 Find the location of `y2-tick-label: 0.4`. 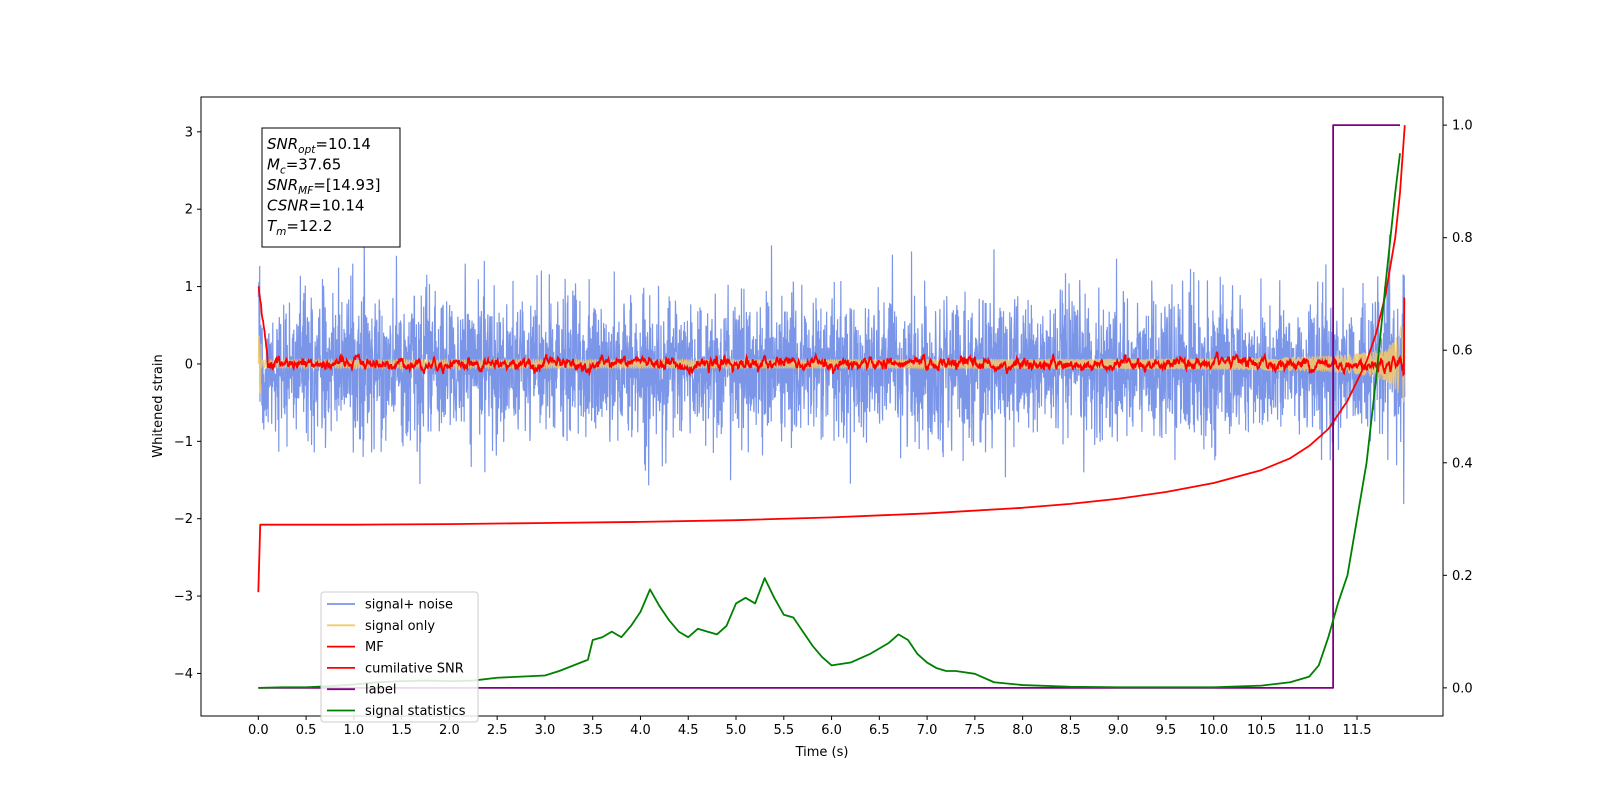

y2-tick-label: 0.4 is located at coordinates (1462, 463).